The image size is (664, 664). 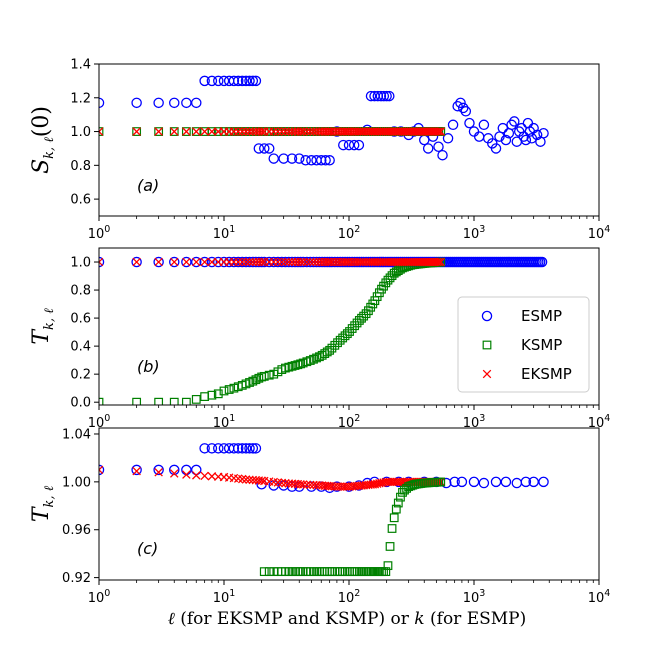 What do you see at coordinates (324, 120) in the screenshot?
I see `esmp-series` at bounding box center [324, 120].